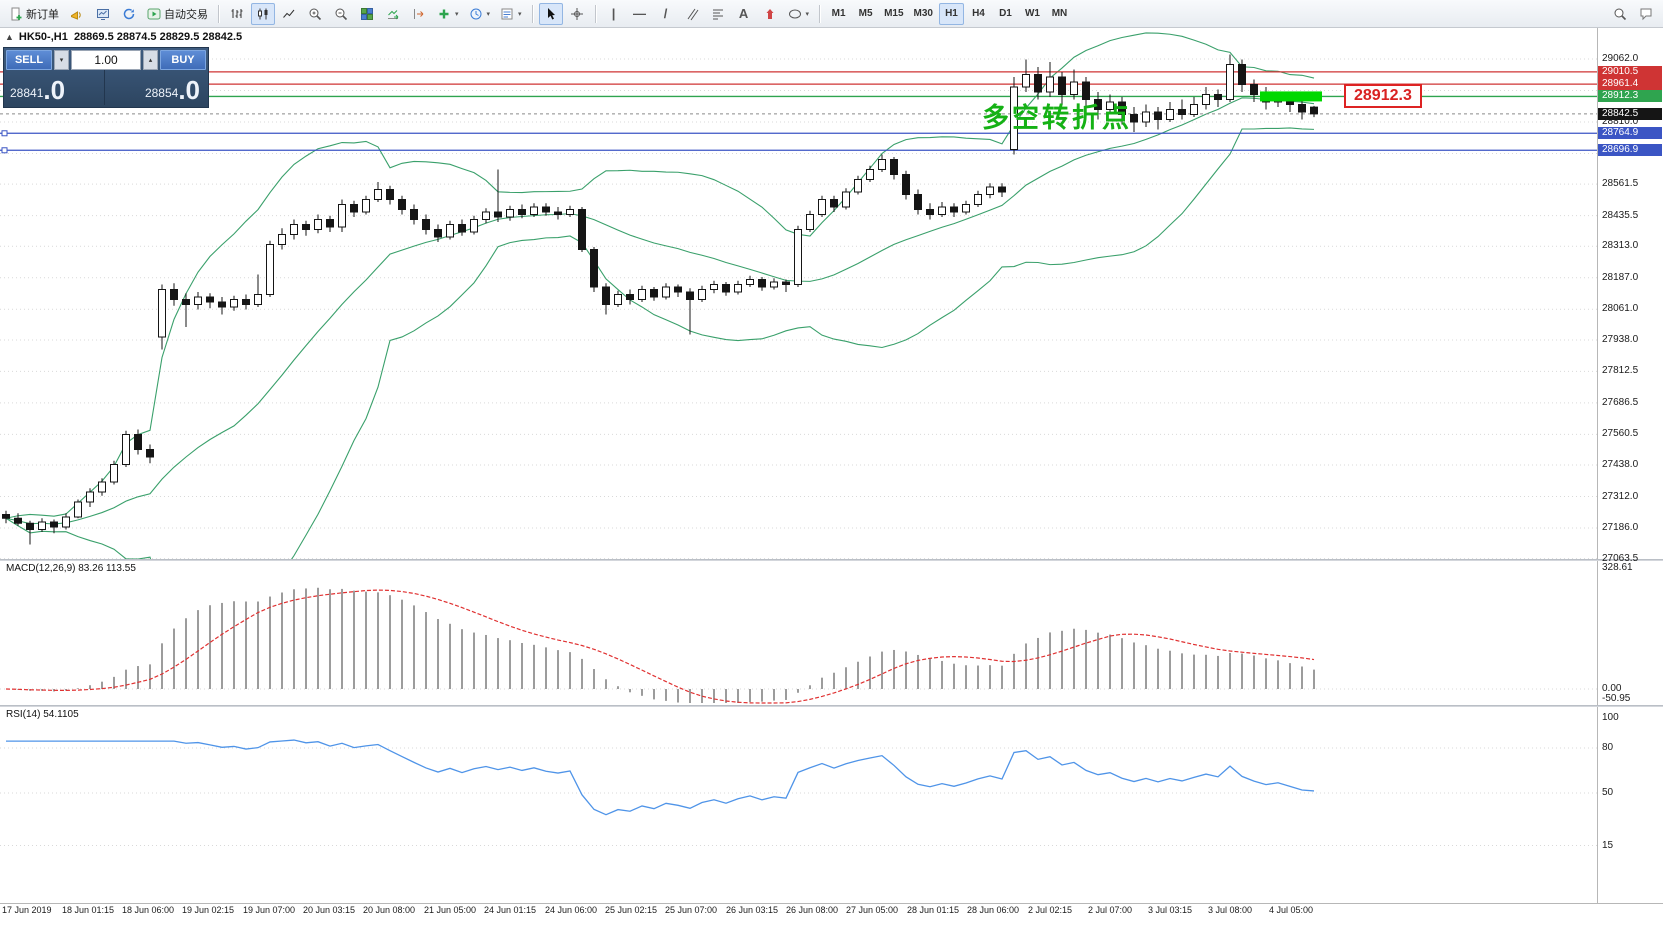 This screenshot has height=952, width=1663. What do you see at coordinates (640, 14) in the screenshot?
I see `horizontal-line-tool-button: —` at bounding box center [640, 14].